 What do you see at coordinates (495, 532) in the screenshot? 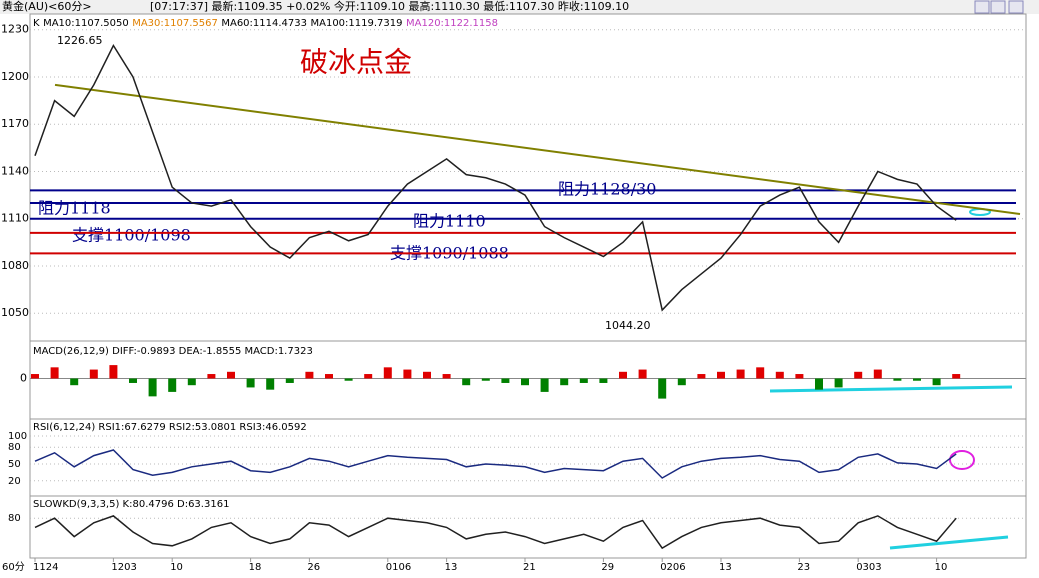
I see `kd-line` at bounding box center [495, 532].